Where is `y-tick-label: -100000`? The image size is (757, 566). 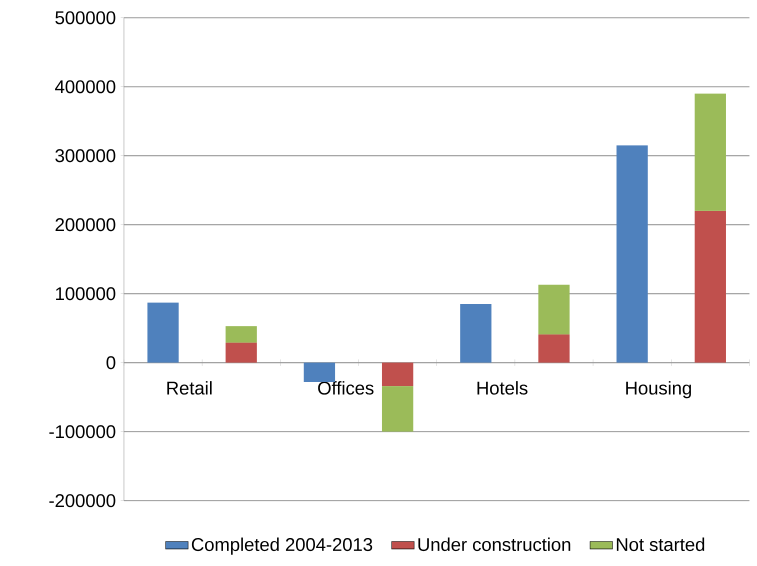 y-tick-label: -100000 is located at coordinates (82, 431).